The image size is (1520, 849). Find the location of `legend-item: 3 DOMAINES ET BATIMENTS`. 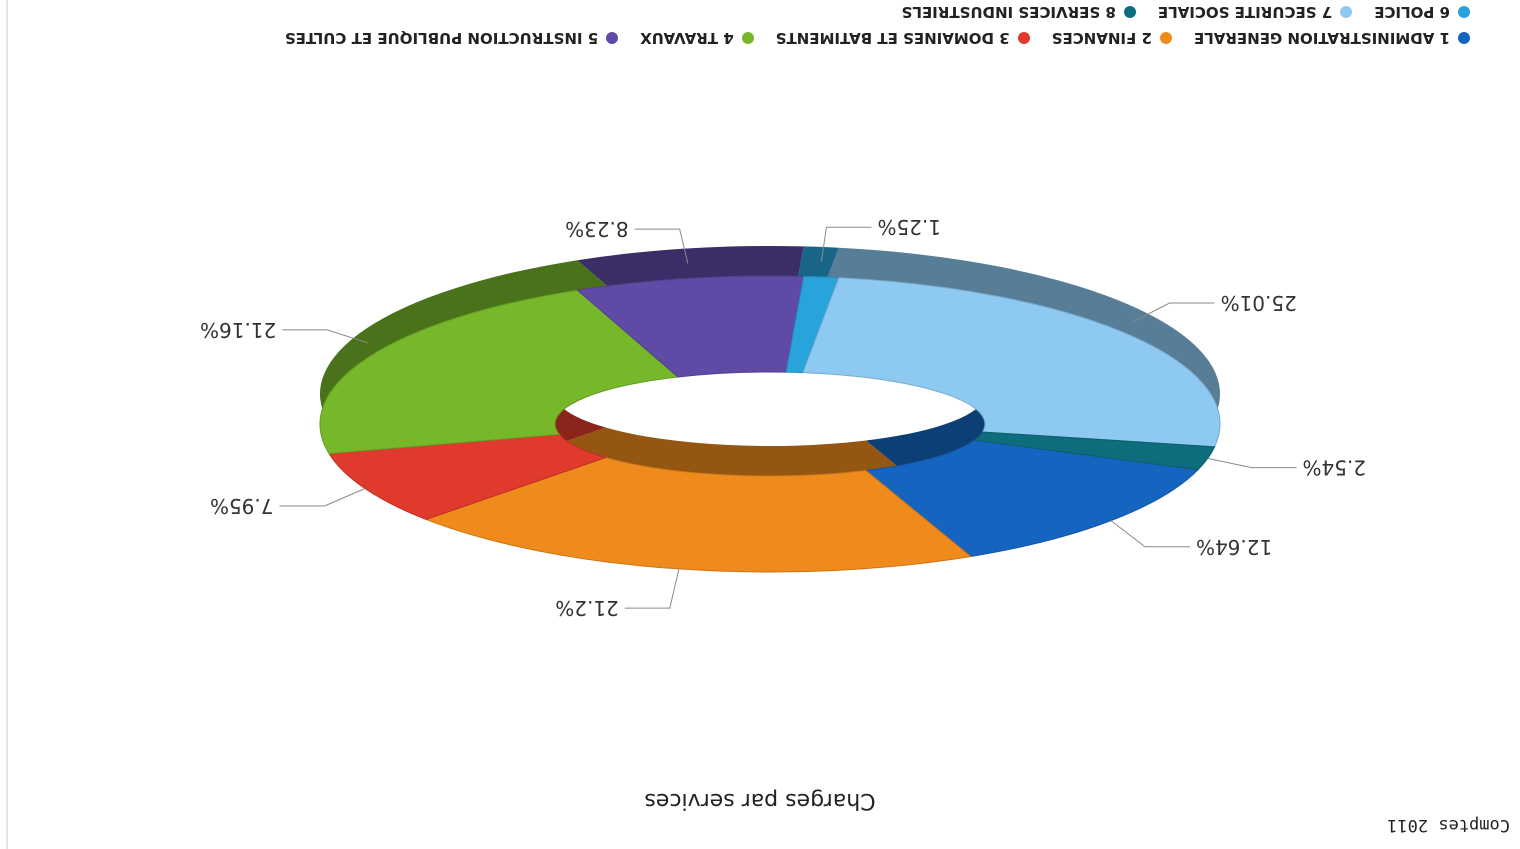

legend-item: 3 DOMAINES ET BATIMENTS is located at coordinates (903, 38).